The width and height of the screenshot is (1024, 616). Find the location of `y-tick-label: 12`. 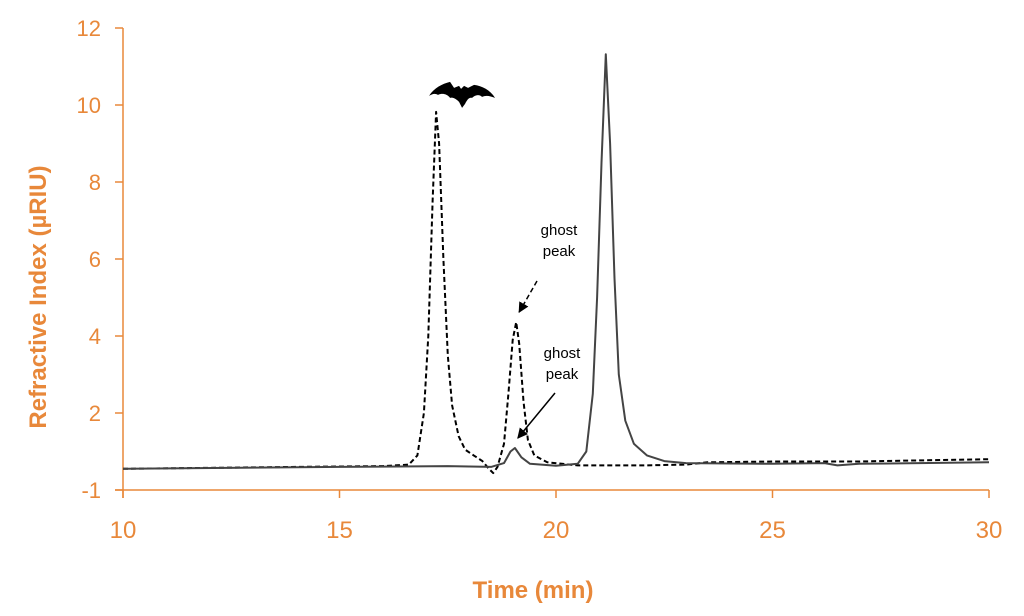

y-tick-label: 12 is located at coordinates (89, 28).